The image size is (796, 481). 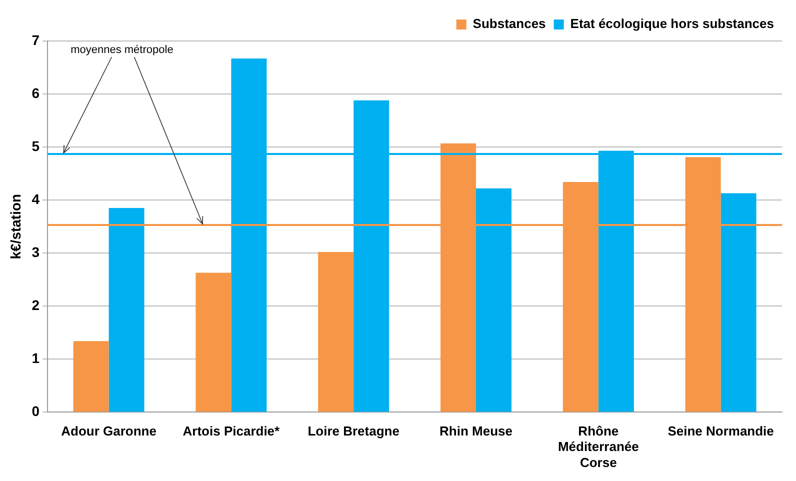 What do you see at coordinates (15, 227) in the screenshot?
I see `y-axis-title: k€/station` at bounding box center [15, 227].